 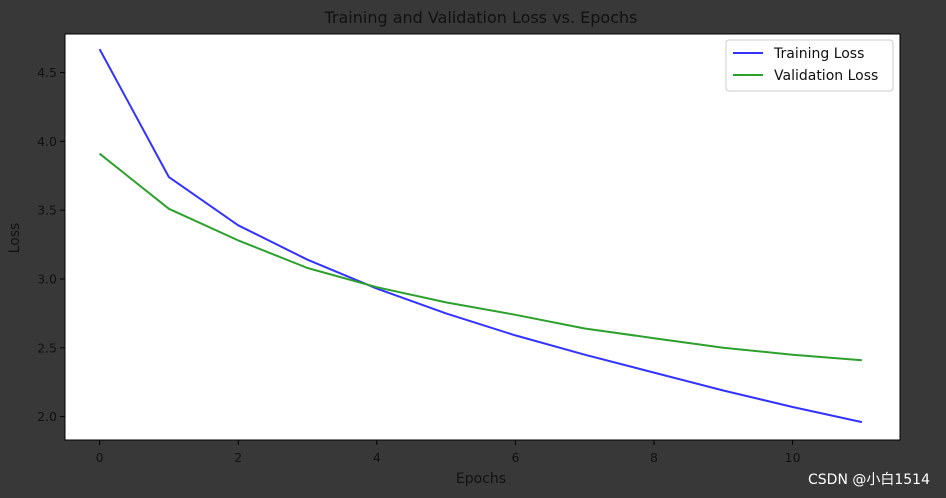 I want to click on x-tick-label: 0, so click(x=100, y=457).